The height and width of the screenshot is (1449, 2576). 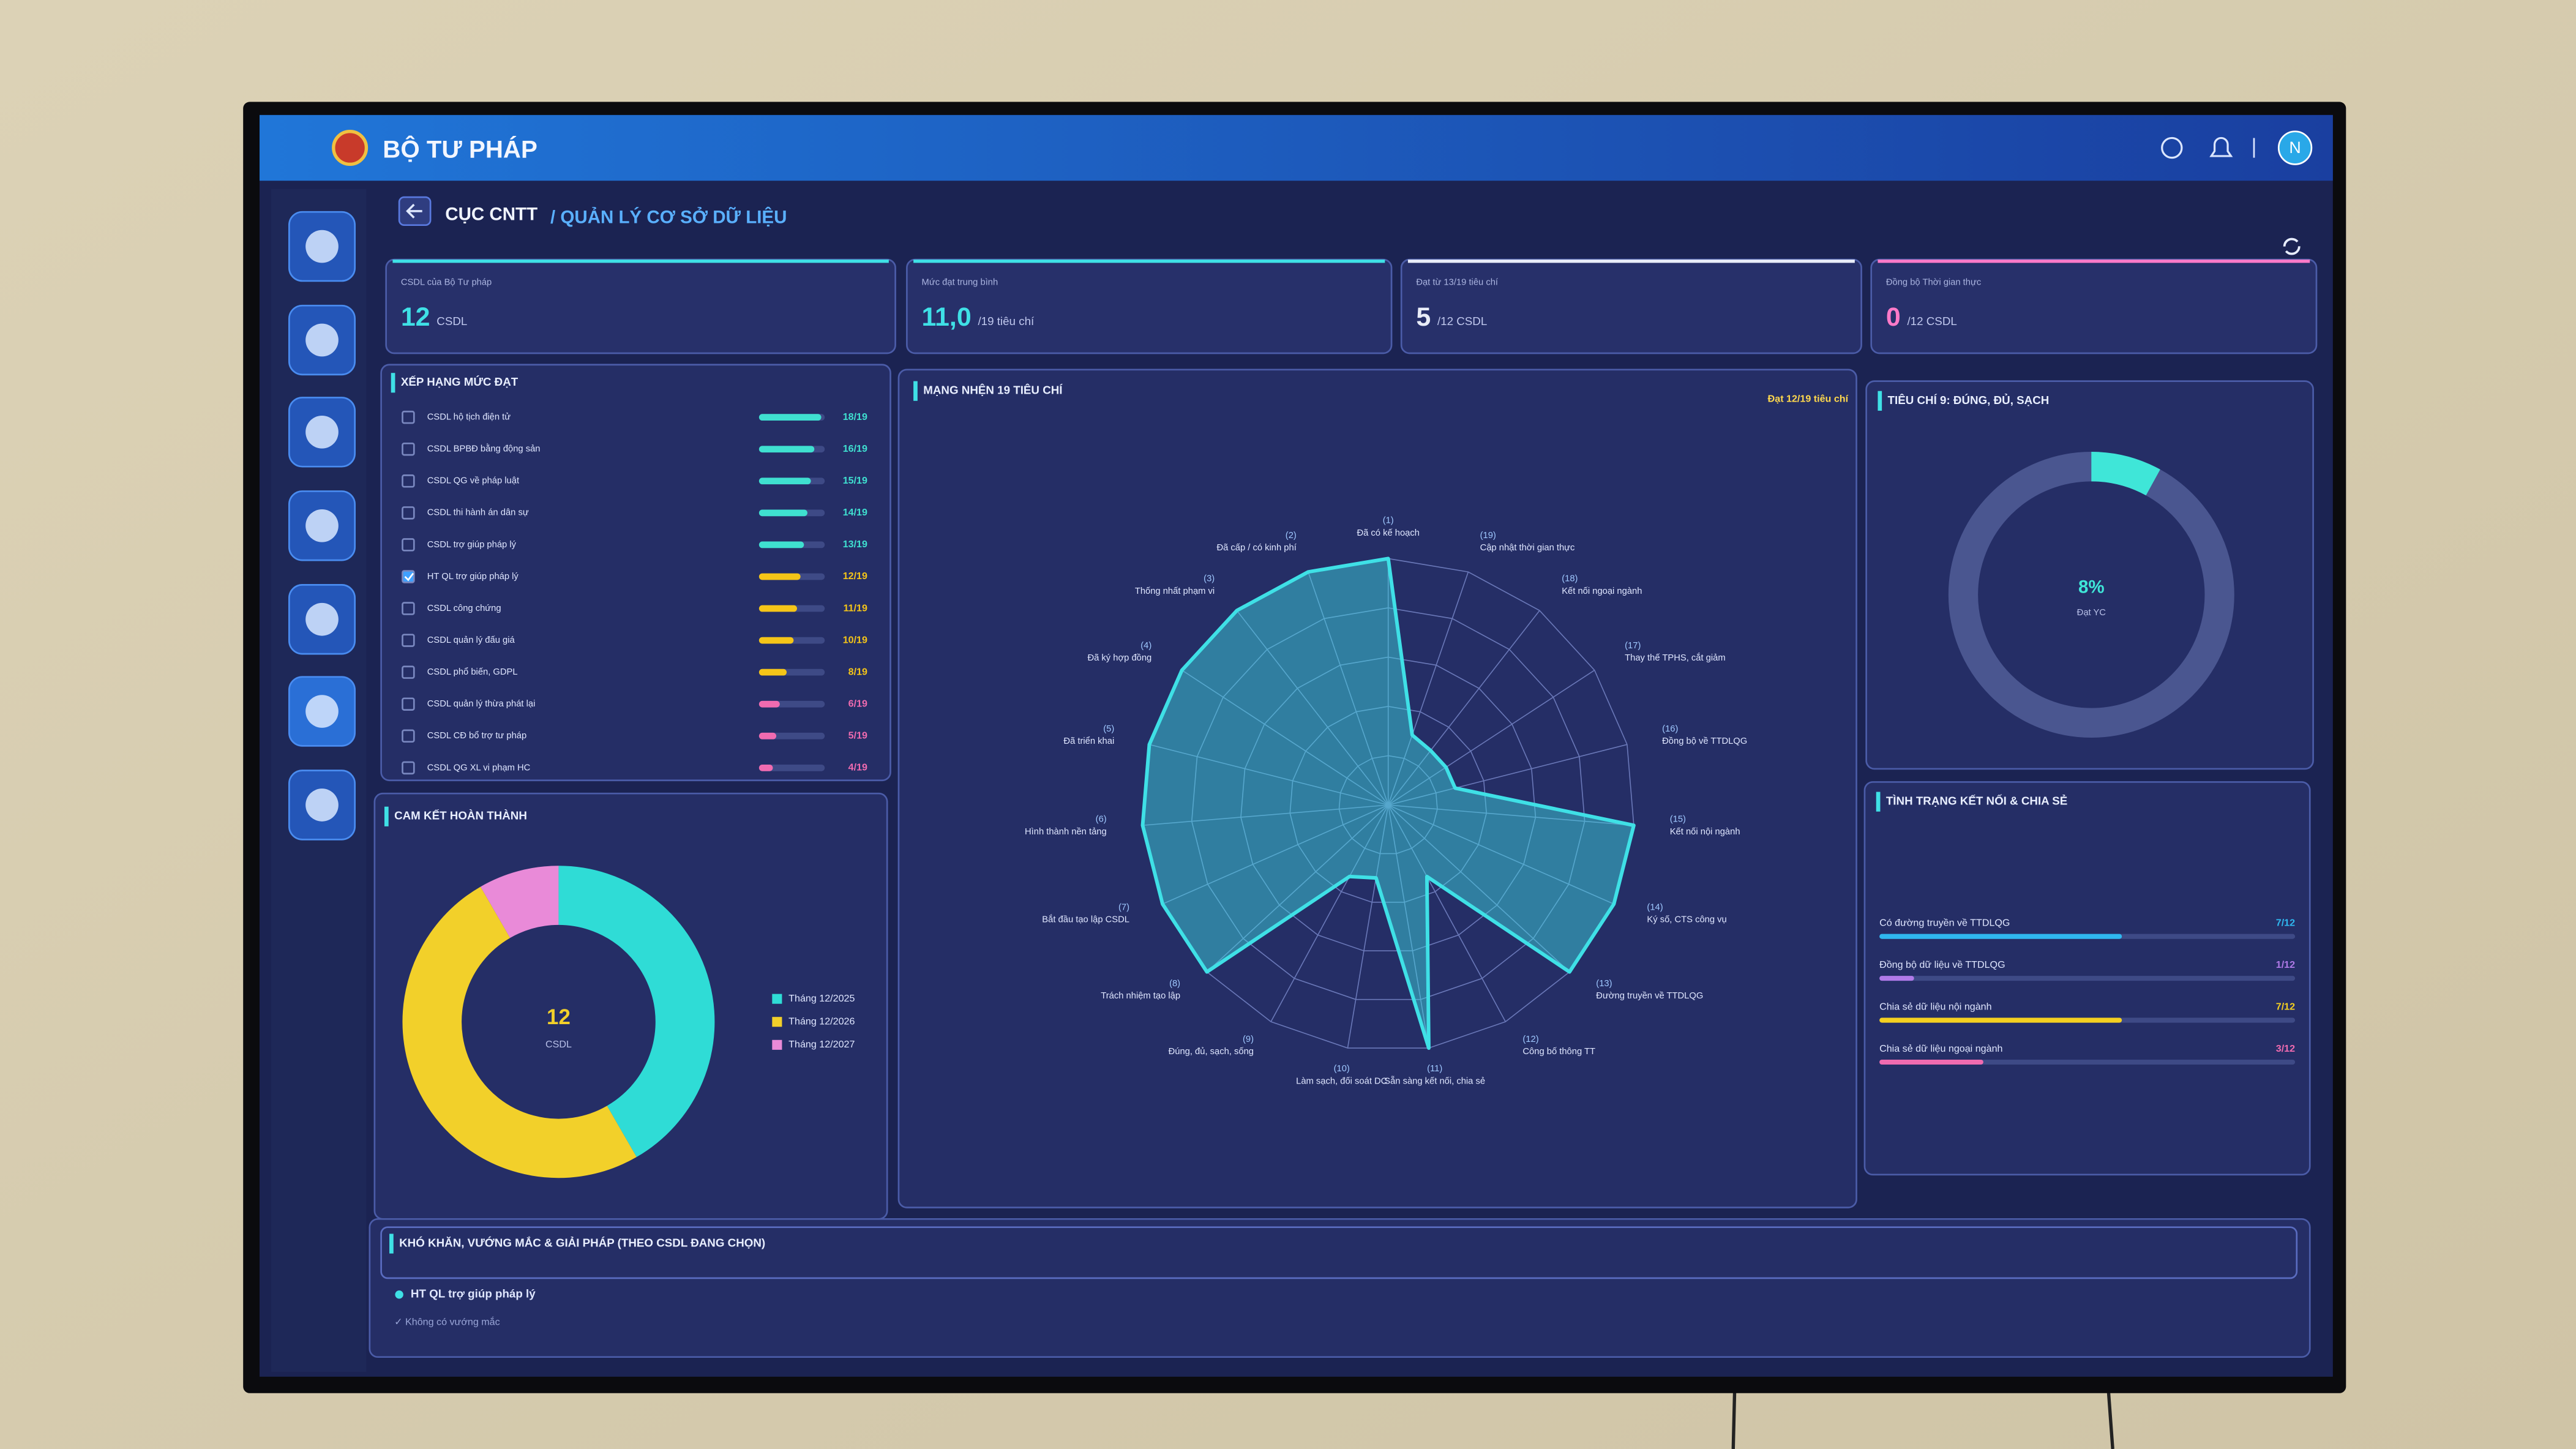 What do you see at coordinates (351, 148) in the screenshot?
I see `logo` at bounding box center [351, 148].